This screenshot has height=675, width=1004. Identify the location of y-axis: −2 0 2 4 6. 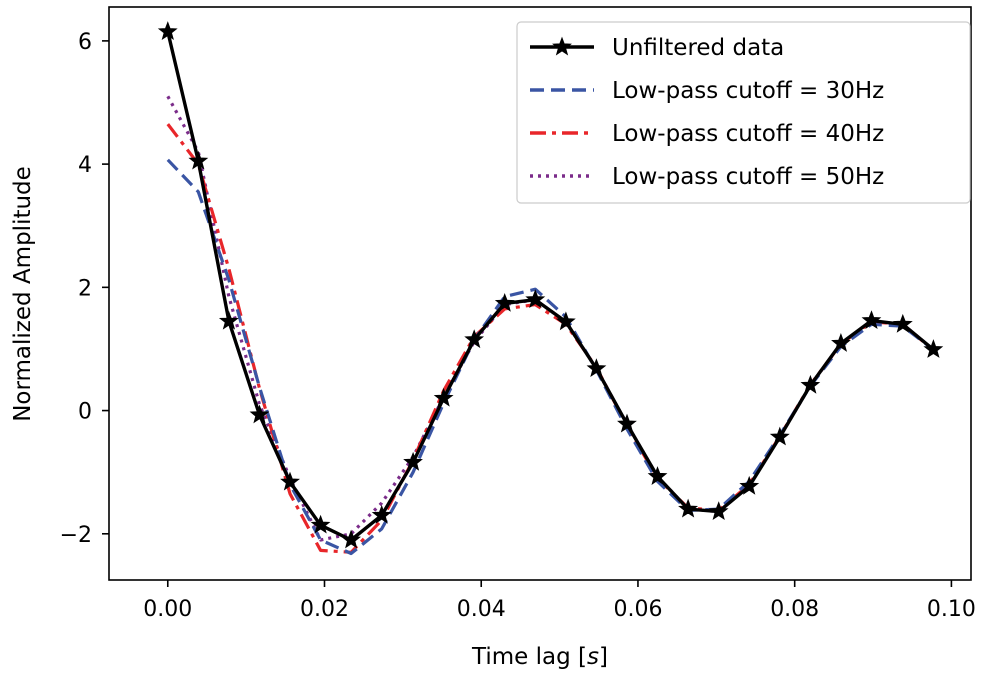
(84, 289).